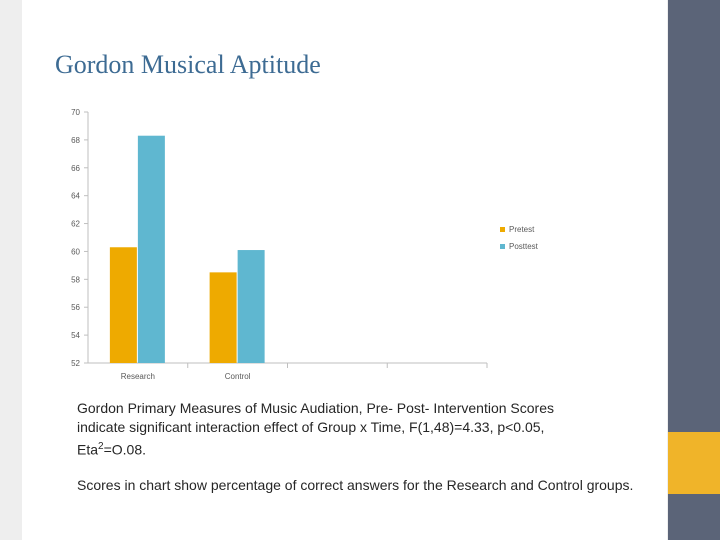  Describe the element at coordinates (188, 64) in the screenshot. I see `slide-title: Gordon Musical Aptitude` at that location.